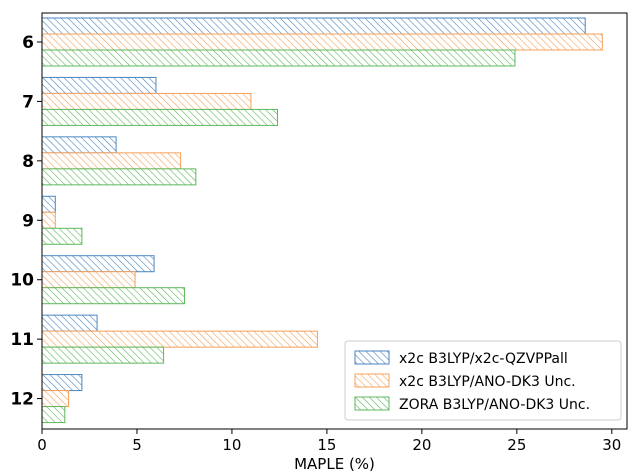  What do you see at coordinates (516, 445) in the screenshot?
I see `x-tick-label: 25` at bounding box center [516, 445].